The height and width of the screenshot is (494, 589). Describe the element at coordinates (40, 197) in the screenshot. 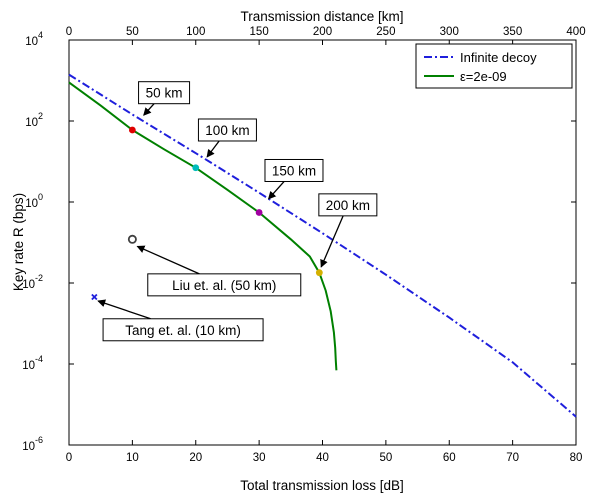

I see `y-tick-exponent: 0` at that location.